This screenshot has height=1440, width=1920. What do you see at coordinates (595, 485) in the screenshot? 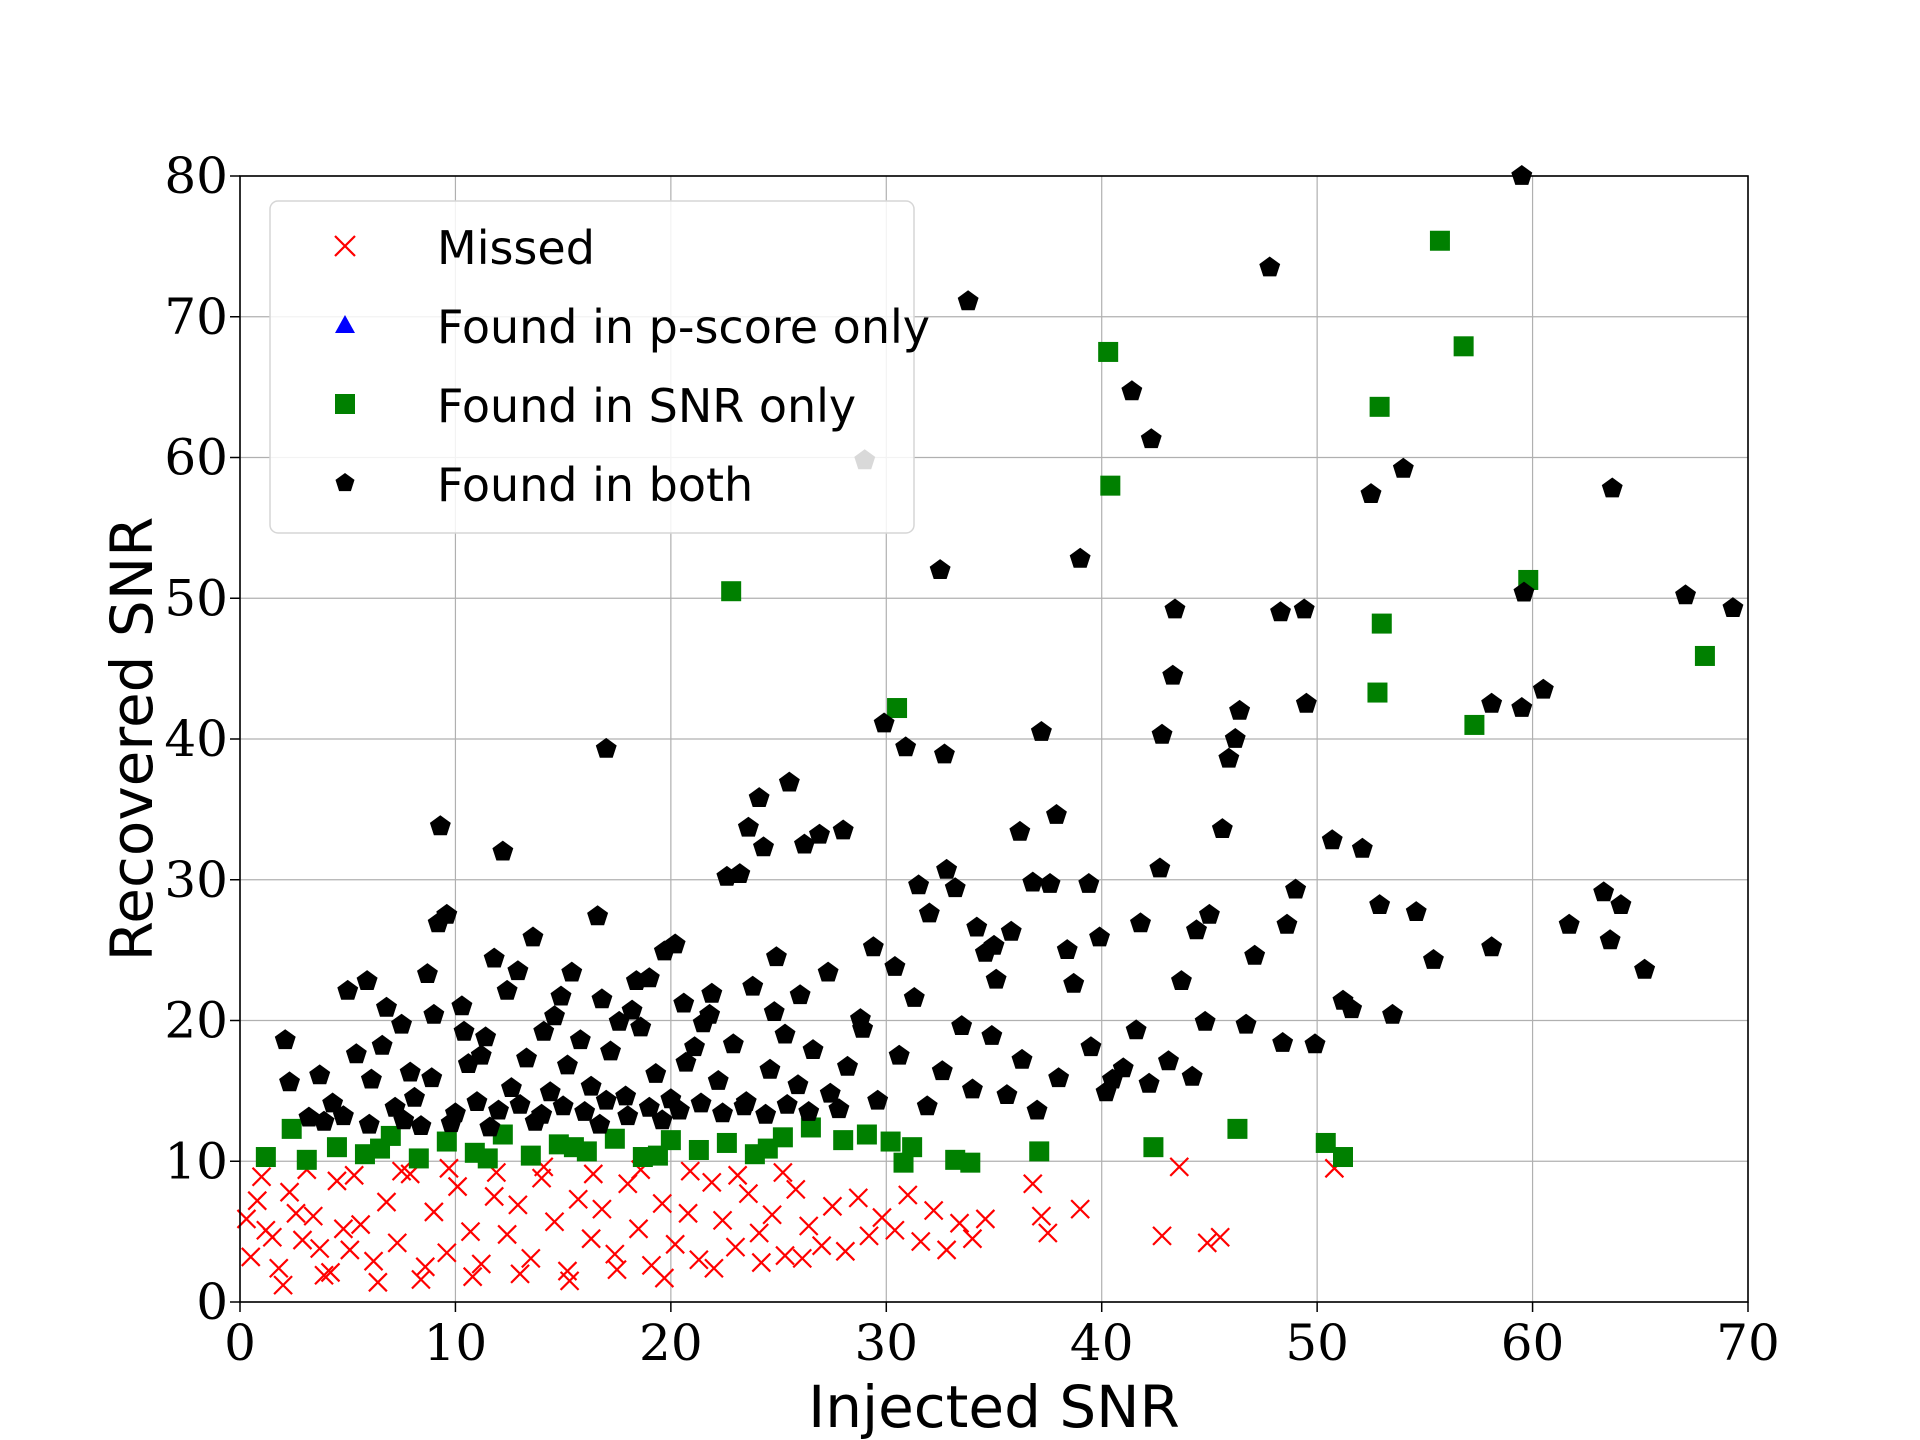
I see `legend-label: Found in both` at bounding box center [595, 485].